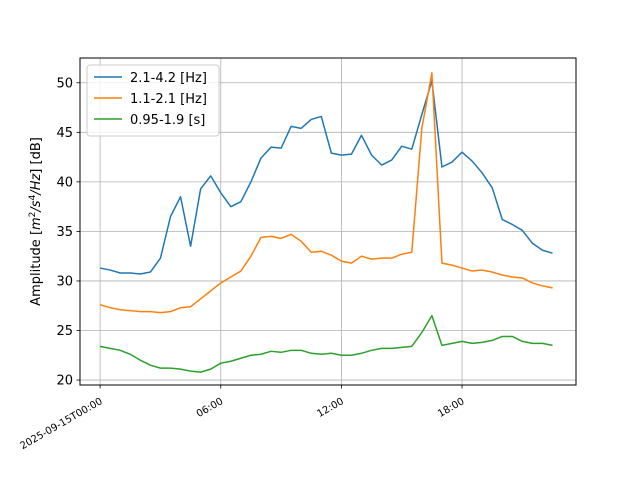 The image size is (640, 480). What do you see at coordinates (33, 215) in the screenshot?
I see `y-axis-label-unit-m-exponent: 2` at bounding box center [33, 215].